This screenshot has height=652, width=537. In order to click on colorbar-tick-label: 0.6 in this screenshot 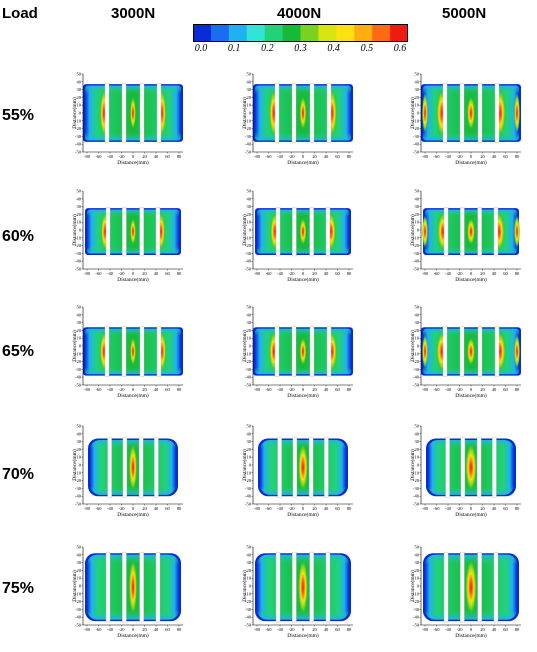, I will do `click(400, 48)`.